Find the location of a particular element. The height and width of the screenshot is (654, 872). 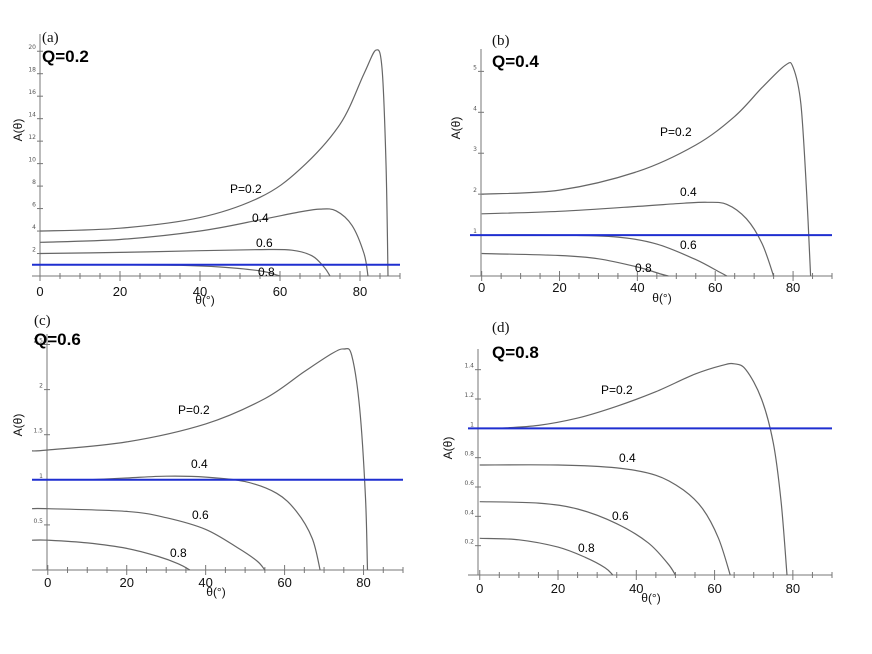

panel-b-x-tick-label: 40 is located at coordinates (637, 287).